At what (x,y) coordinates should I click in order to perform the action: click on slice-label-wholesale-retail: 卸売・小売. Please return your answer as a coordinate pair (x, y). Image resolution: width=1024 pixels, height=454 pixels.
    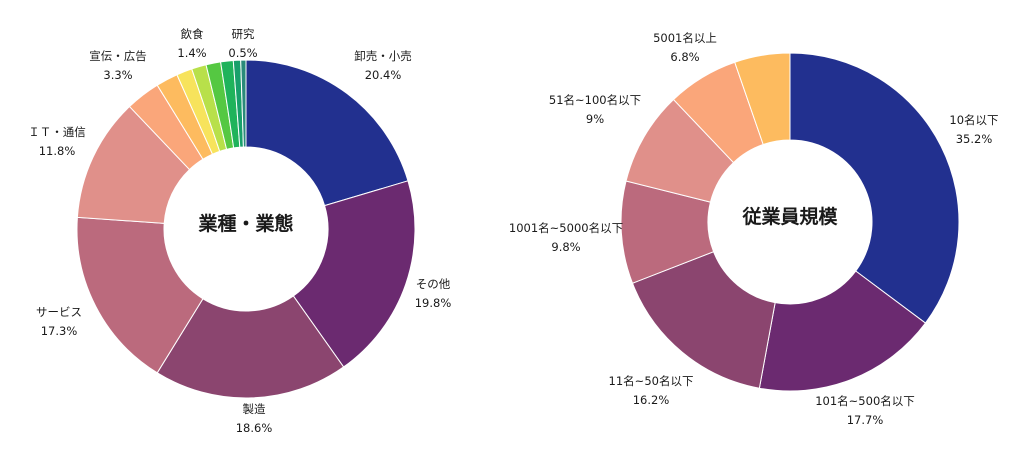
    Looking at the image, I should click on (383, 56).